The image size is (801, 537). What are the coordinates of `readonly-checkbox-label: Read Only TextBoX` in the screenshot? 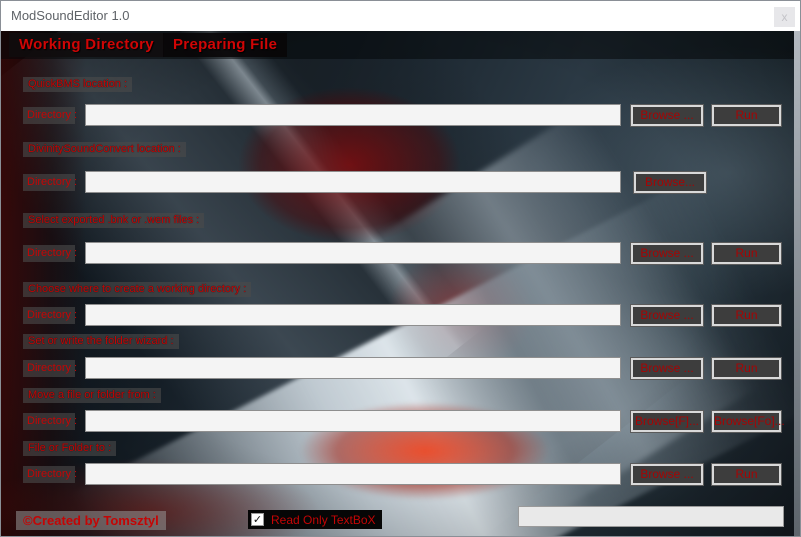 It's located at (323, 519).